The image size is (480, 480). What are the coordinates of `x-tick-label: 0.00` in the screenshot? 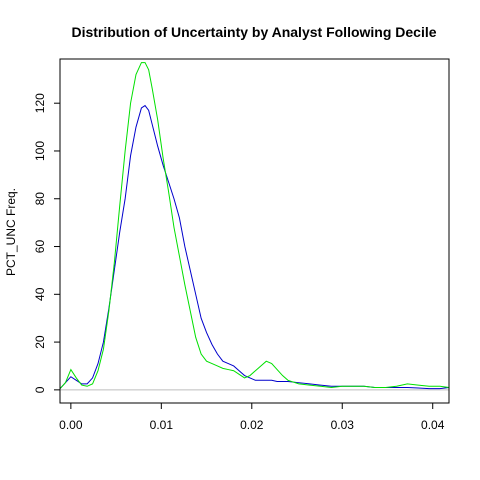 It's located at (71, 425).